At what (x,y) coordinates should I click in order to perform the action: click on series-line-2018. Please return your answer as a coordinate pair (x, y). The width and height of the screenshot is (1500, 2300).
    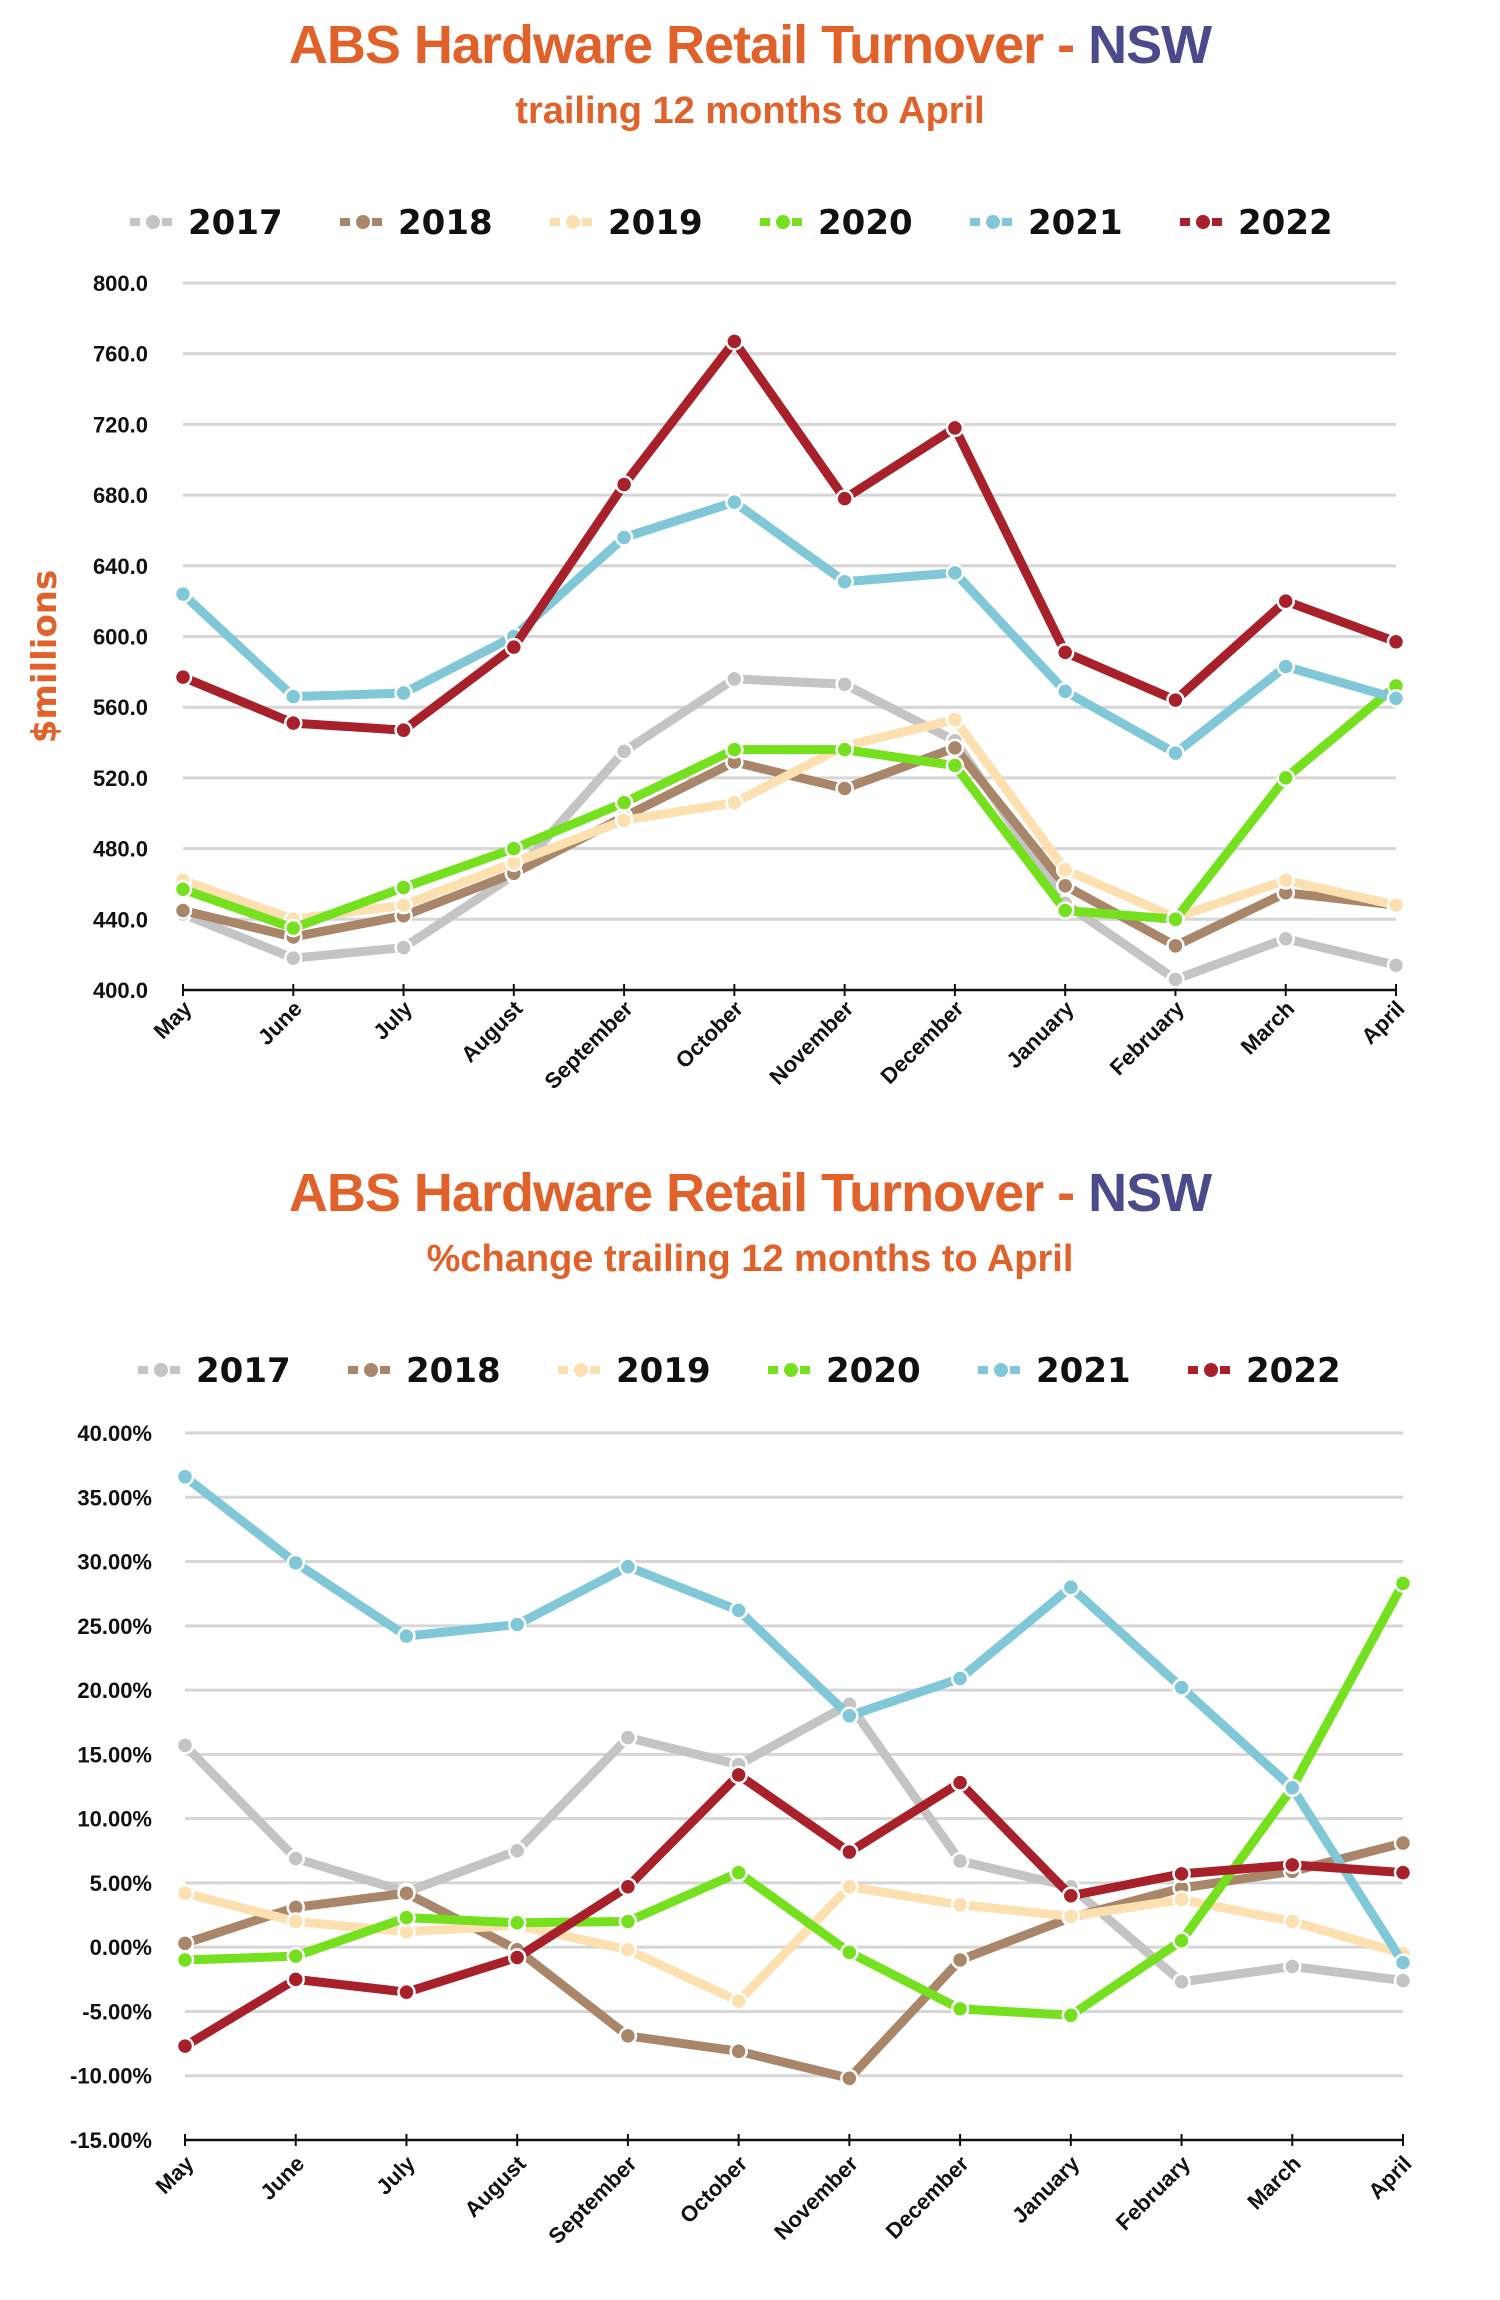
    Looking at the image, I should click on (794, 1960).